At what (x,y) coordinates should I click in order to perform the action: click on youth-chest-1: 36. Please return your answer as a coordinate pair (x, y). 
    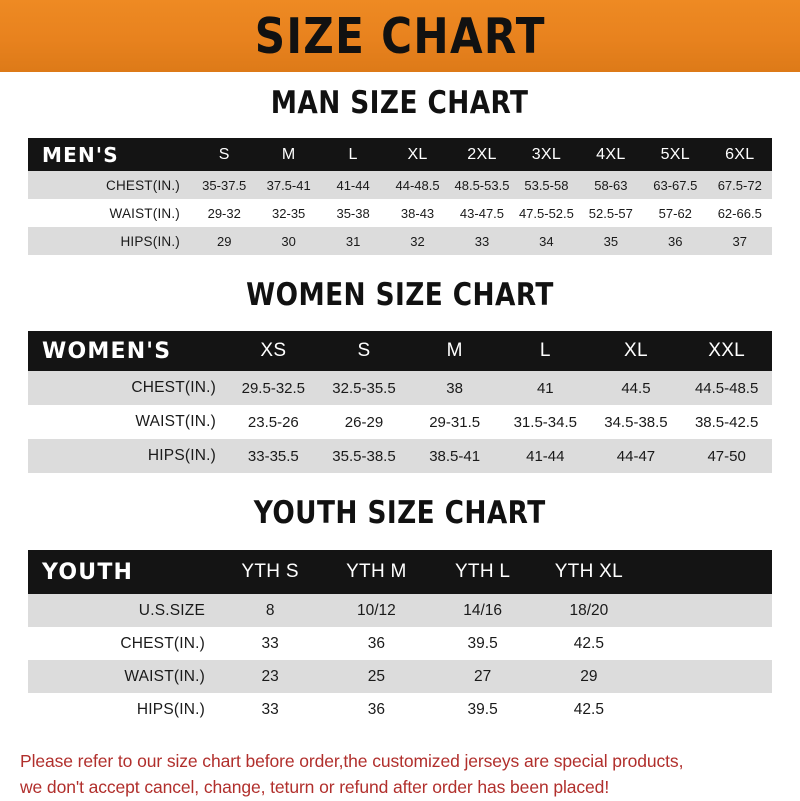
    Looking at the image, I should click on (376, 643).